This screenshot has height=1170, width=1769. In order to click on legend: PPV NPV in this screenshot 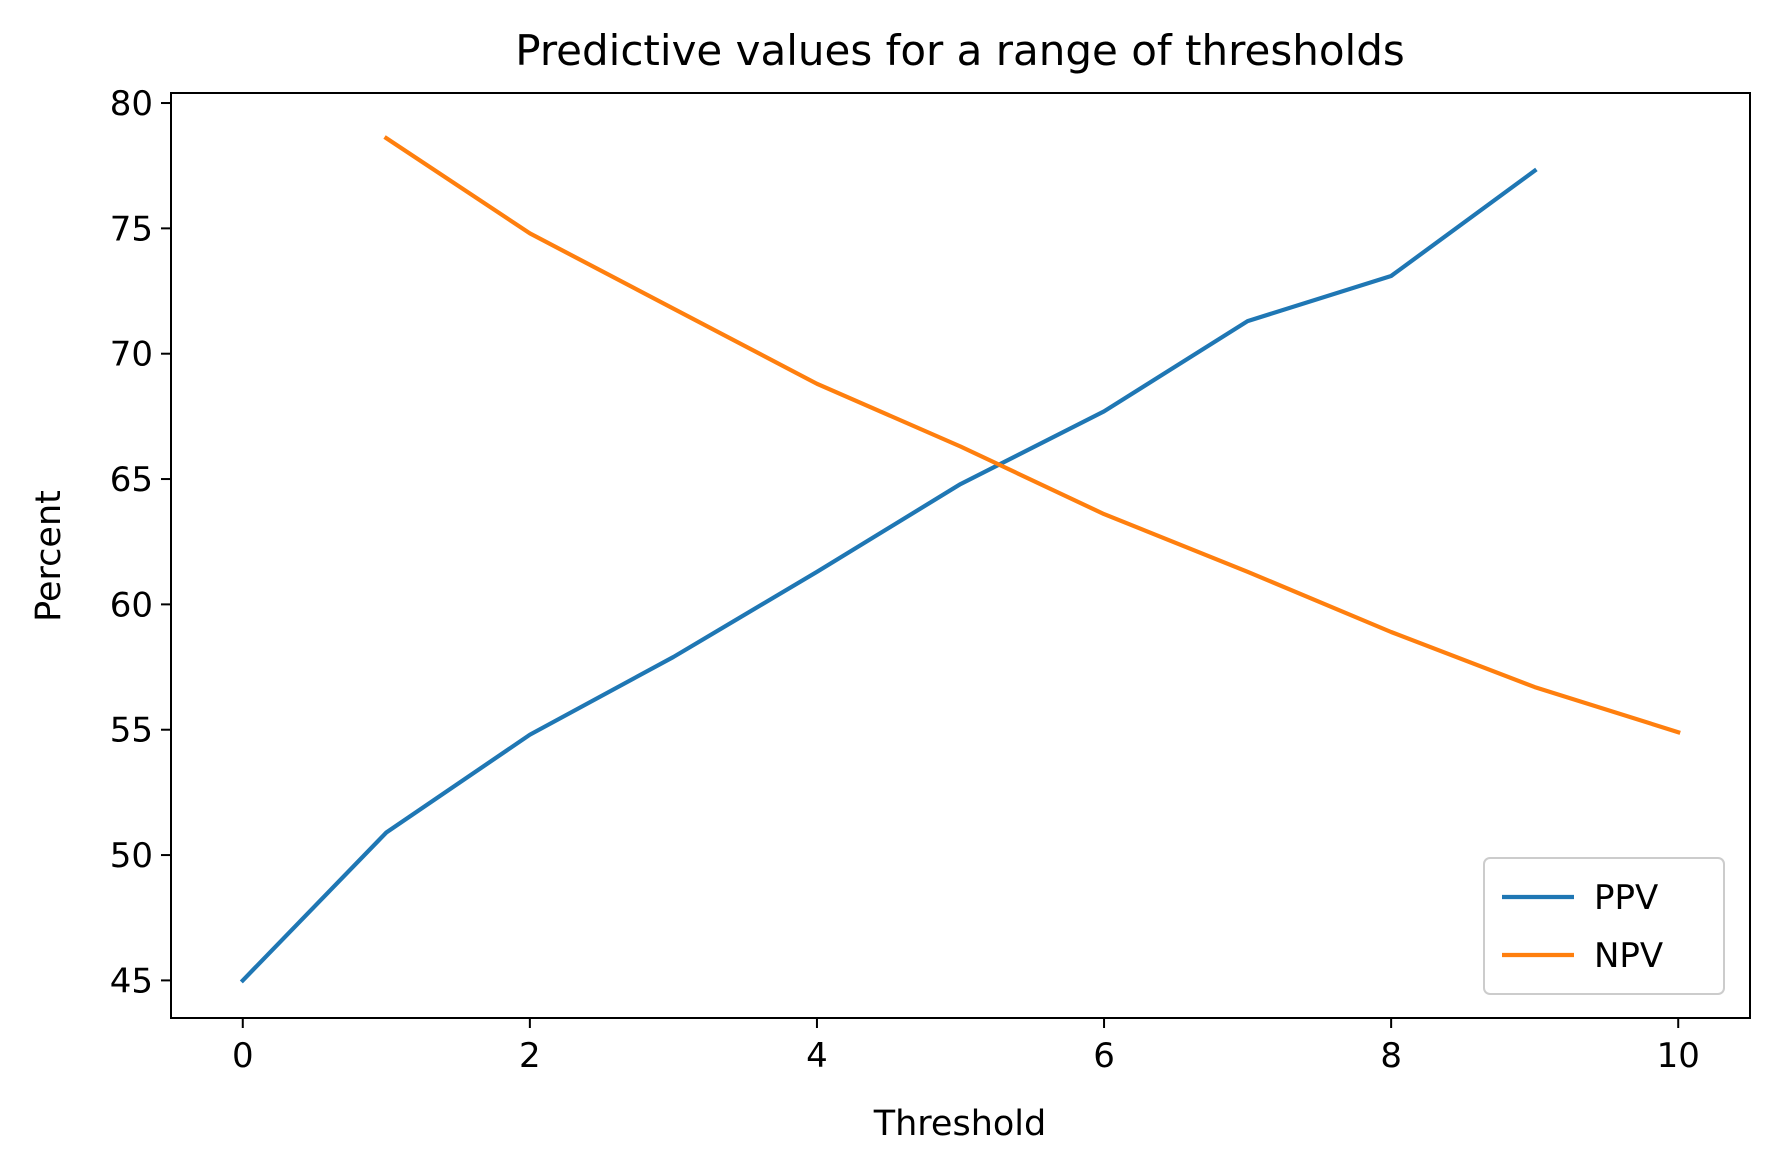, I will do `click(1604, 926)`.